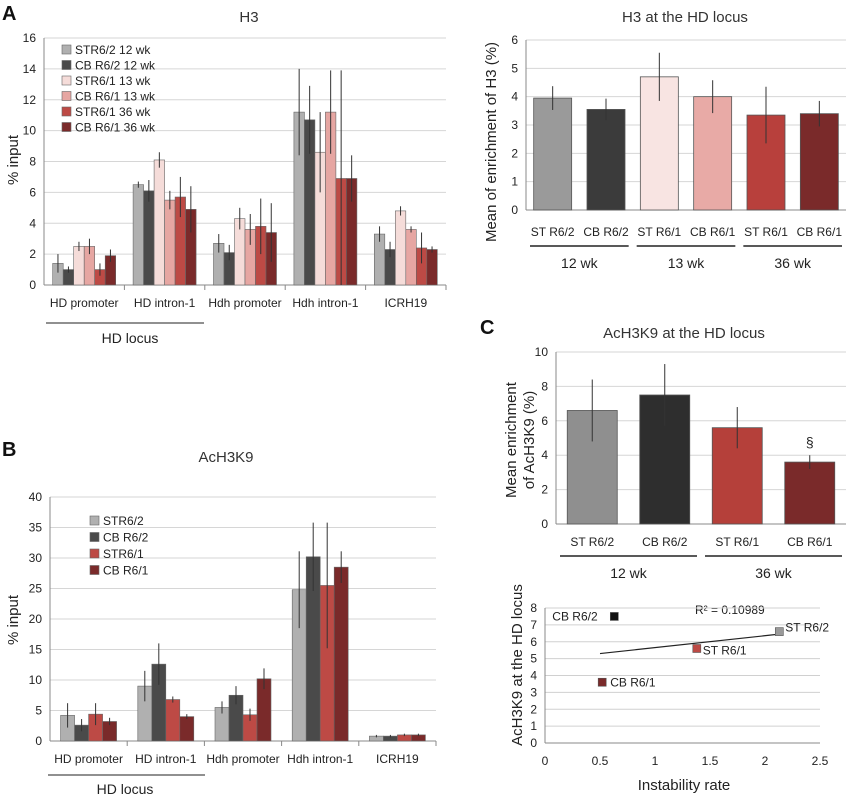 This screenshot has height=800, width=866. Describe the element at coordinates (533, 676) in the screenshot. I see `c-bottom-ytick-label: 4` at that location.